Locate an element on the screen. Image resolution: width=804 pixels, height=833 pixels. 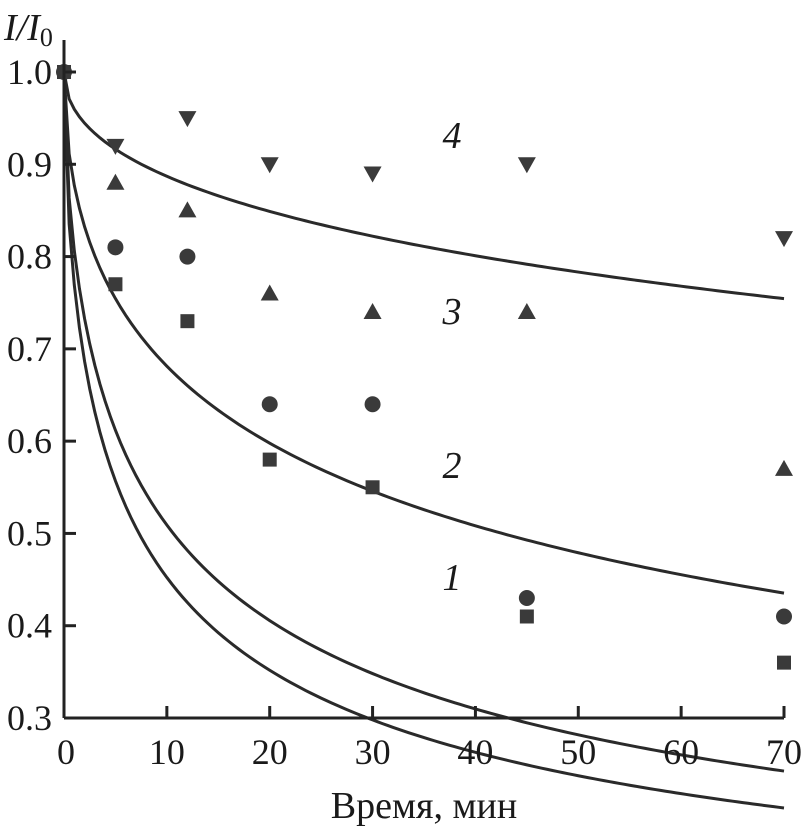
x-tick-label: 70 is located at coordinates (784, 752).